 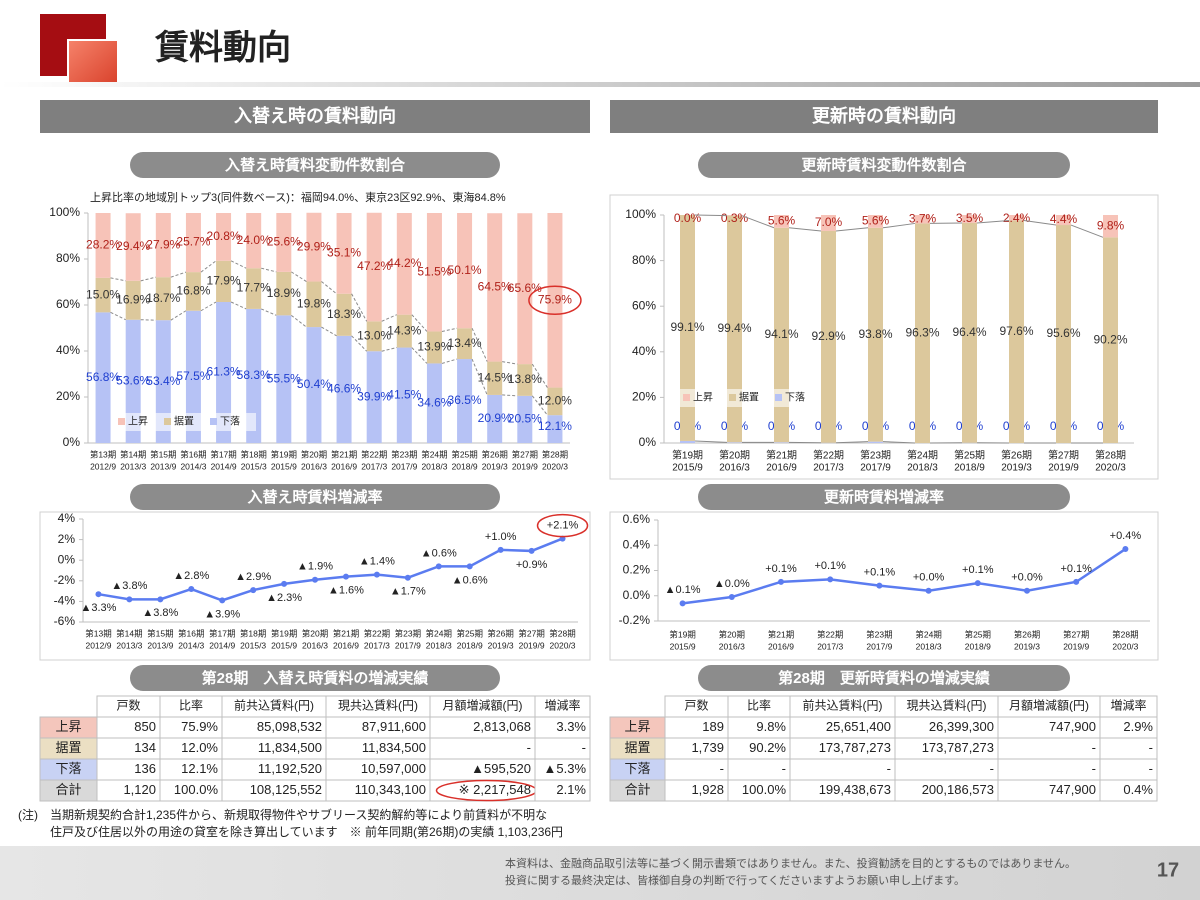 I want to click on value-label: ▲3.9%, so click(x=222, y=614).